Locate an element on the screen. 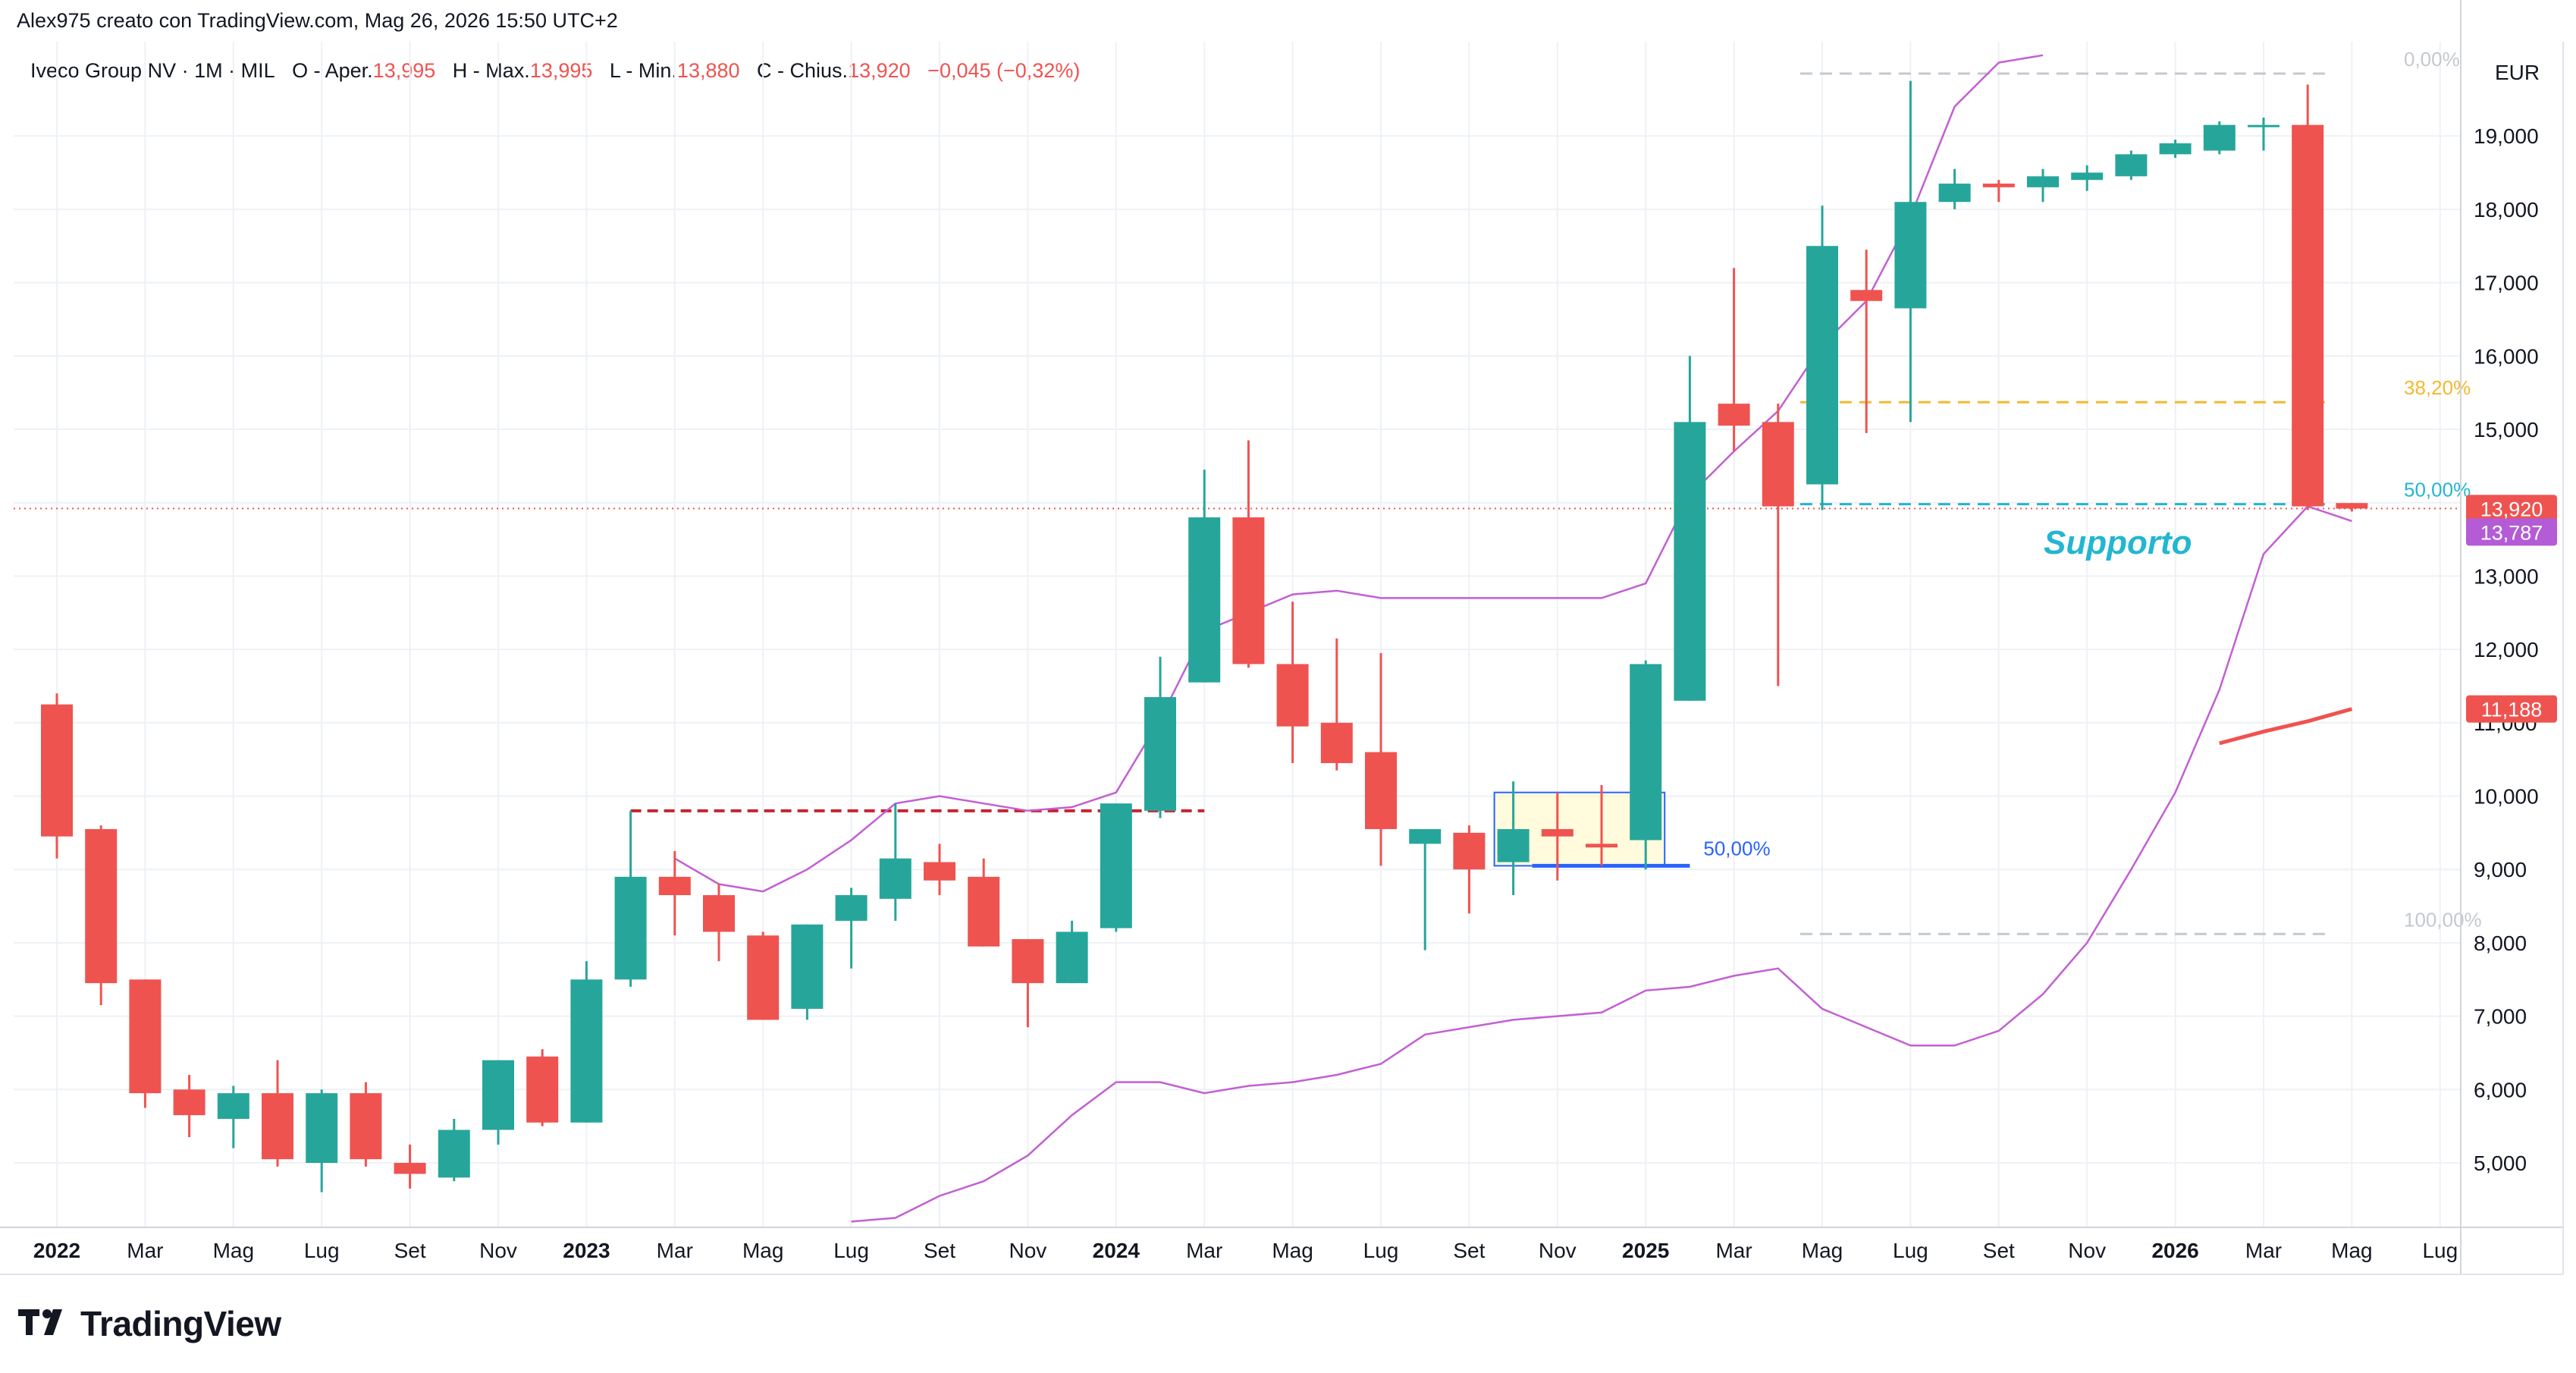 Image resolution: width=2576 pixels, height=1373 pixels. legend-change-value: −0,045 (−0,32%) is located at coordinates (1004, 70).